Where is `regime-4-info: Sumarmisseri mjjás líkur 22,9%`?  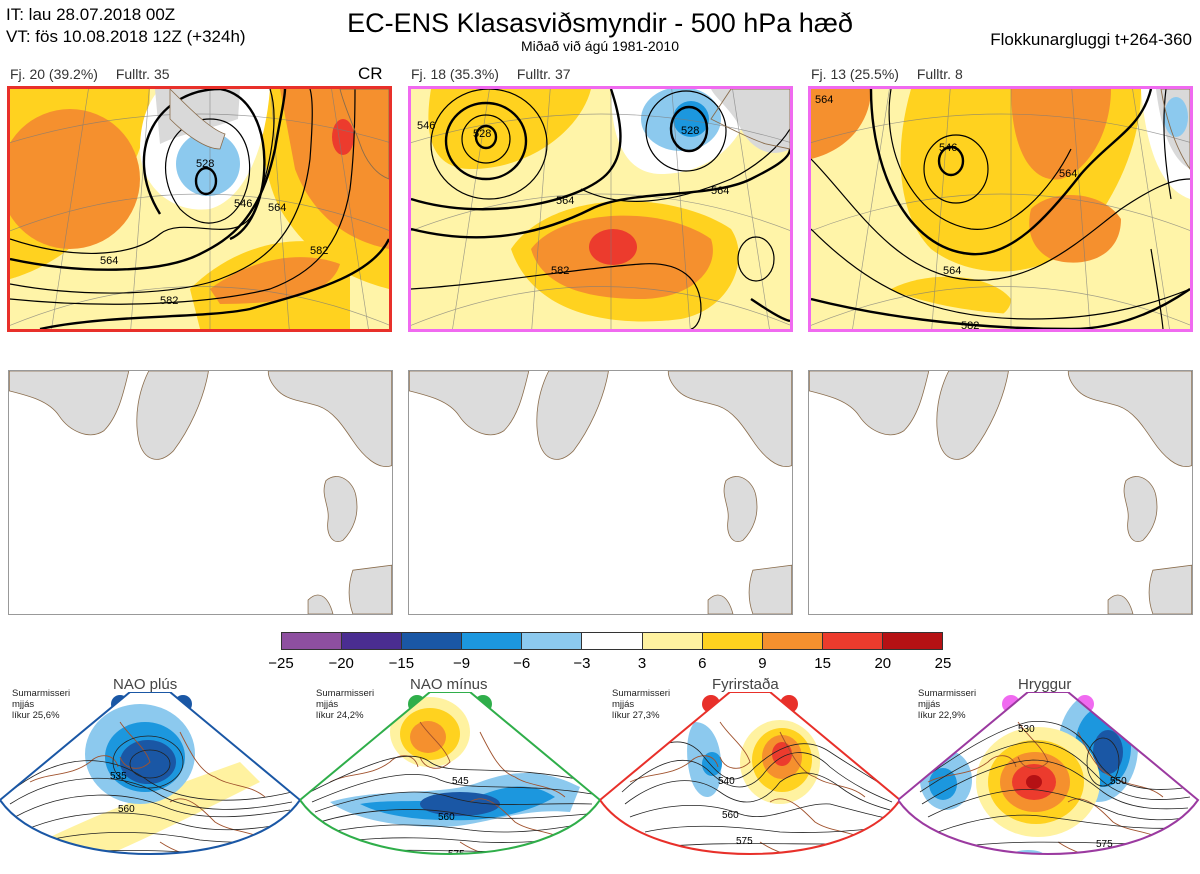 regime-4-info: Sumarmisseri mjjás líkur 22,9% is located at coordinates (947, 704).